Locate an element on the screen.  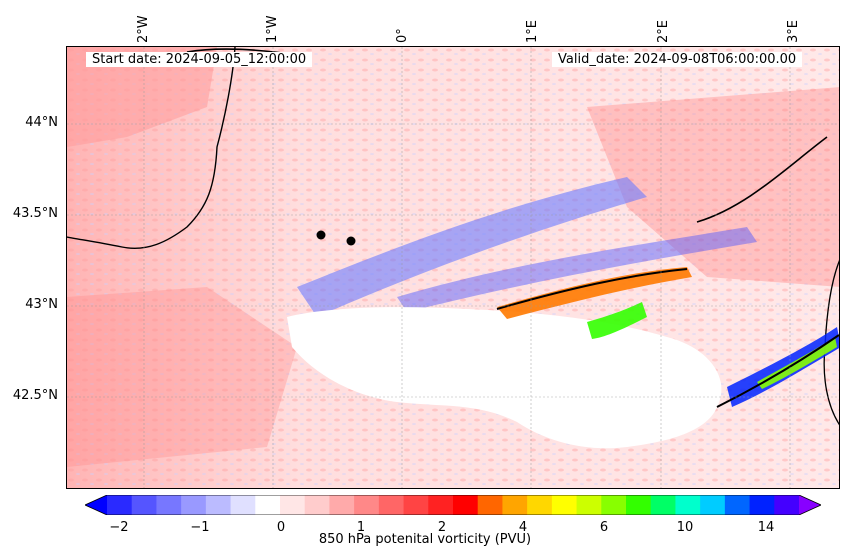
lat-label: 44°N is located at coordinates (41, 122).